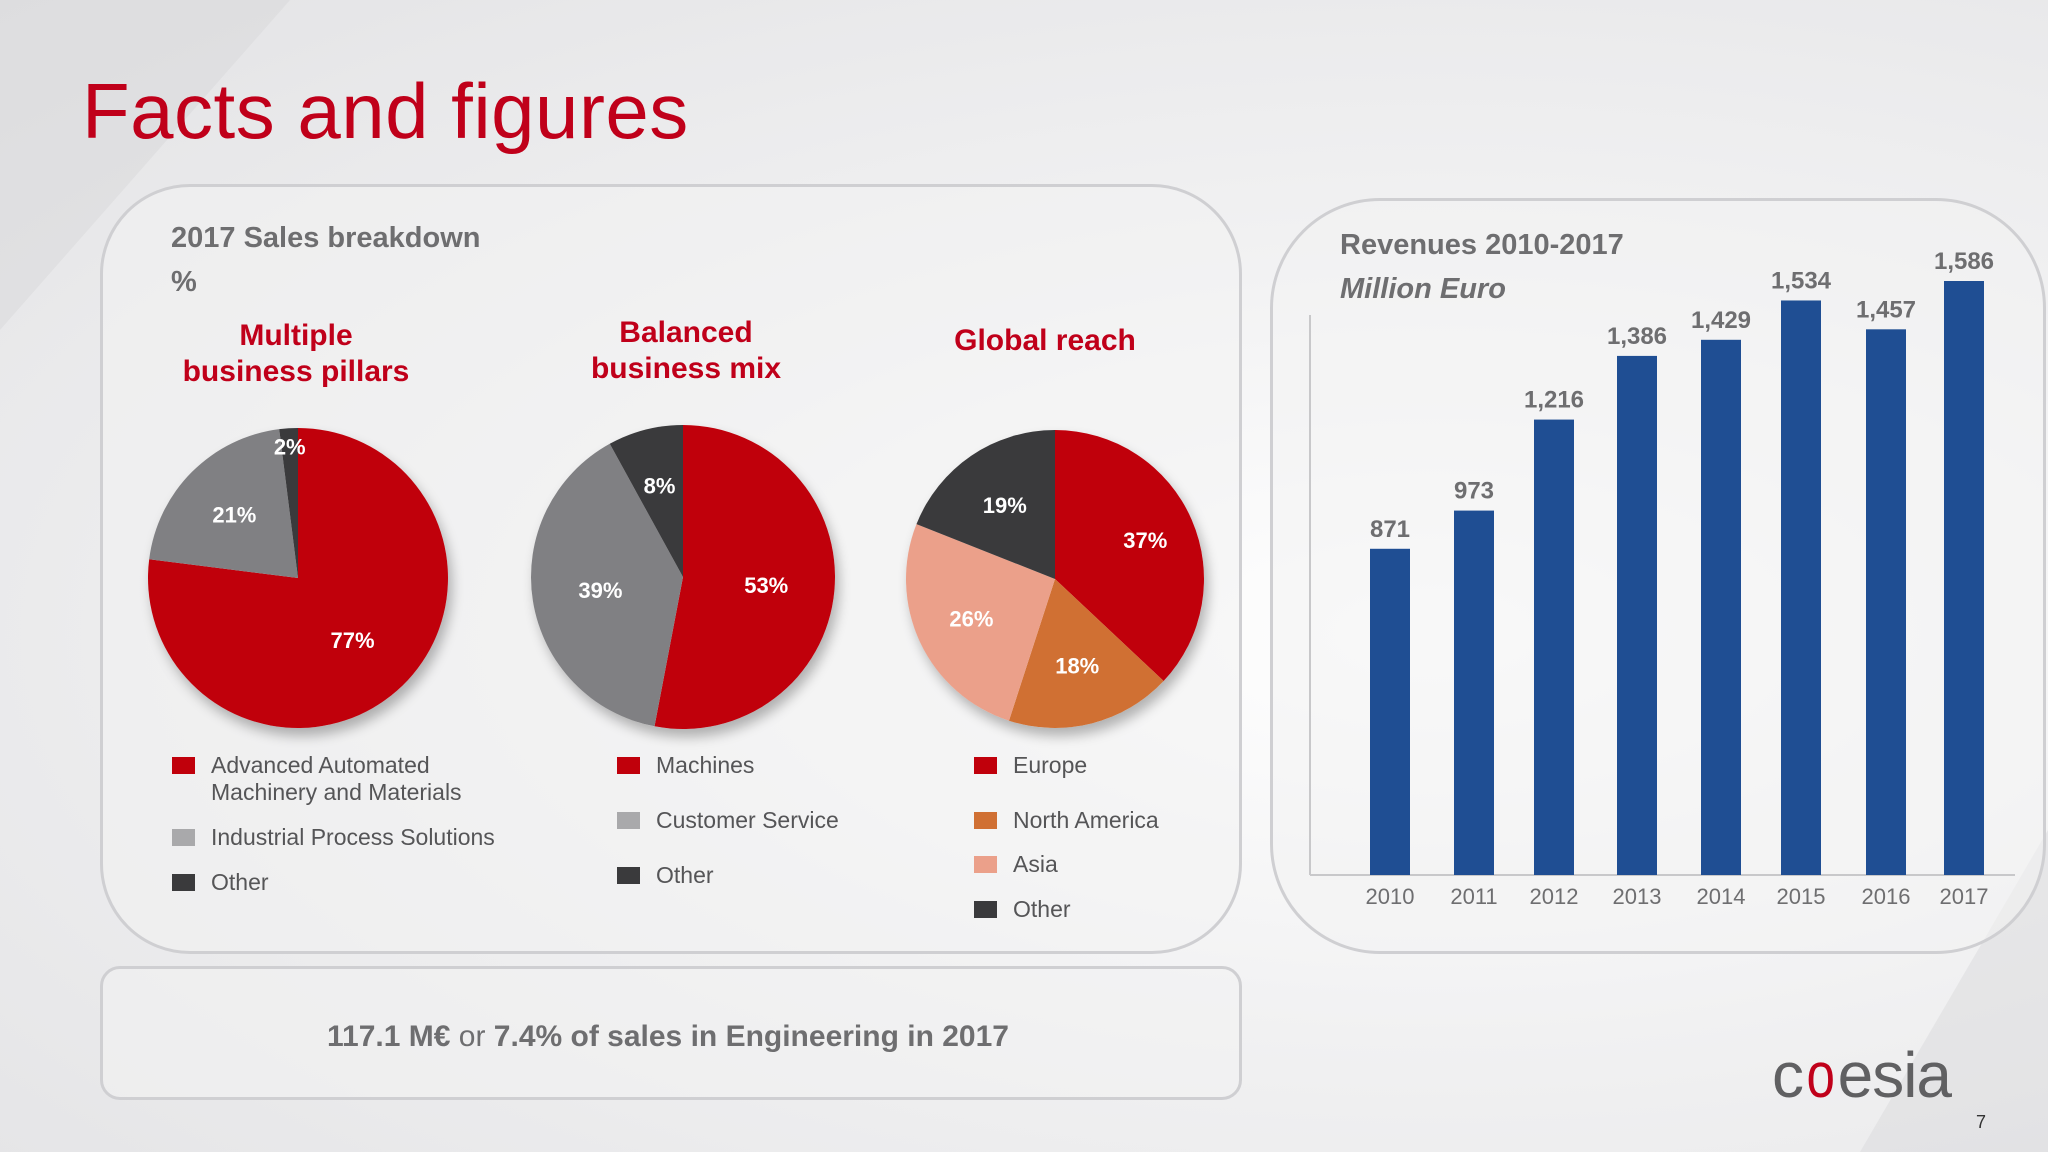 The image size is (2048, 1152). What do you see at coordinates (184, 282) in the screenshot?
I see `sales-unit: %` at bounding box center [184, 282].